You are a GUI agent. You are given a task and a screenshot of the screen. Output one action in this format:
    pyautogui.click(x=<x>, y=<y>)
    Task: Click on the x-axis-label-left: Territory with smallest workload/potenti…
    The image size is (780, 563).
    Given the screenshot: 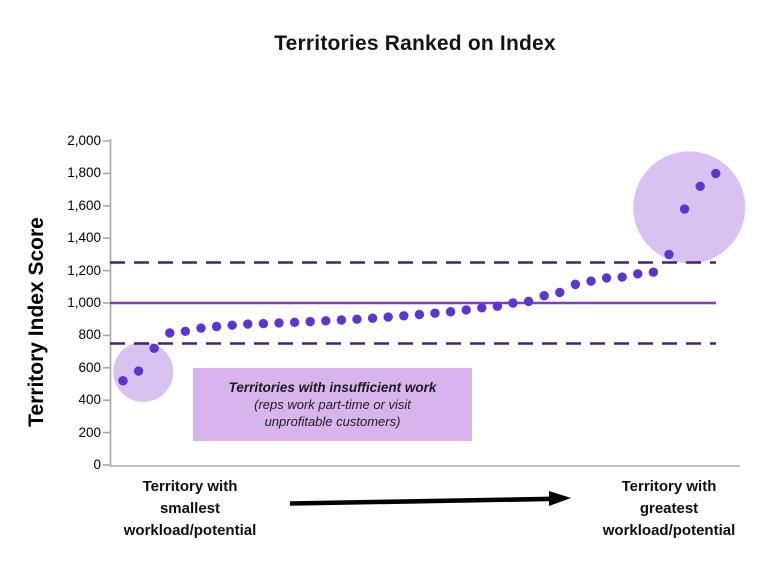 What is the action you would take?
    pyautogui.click(x=190, y=508)
    